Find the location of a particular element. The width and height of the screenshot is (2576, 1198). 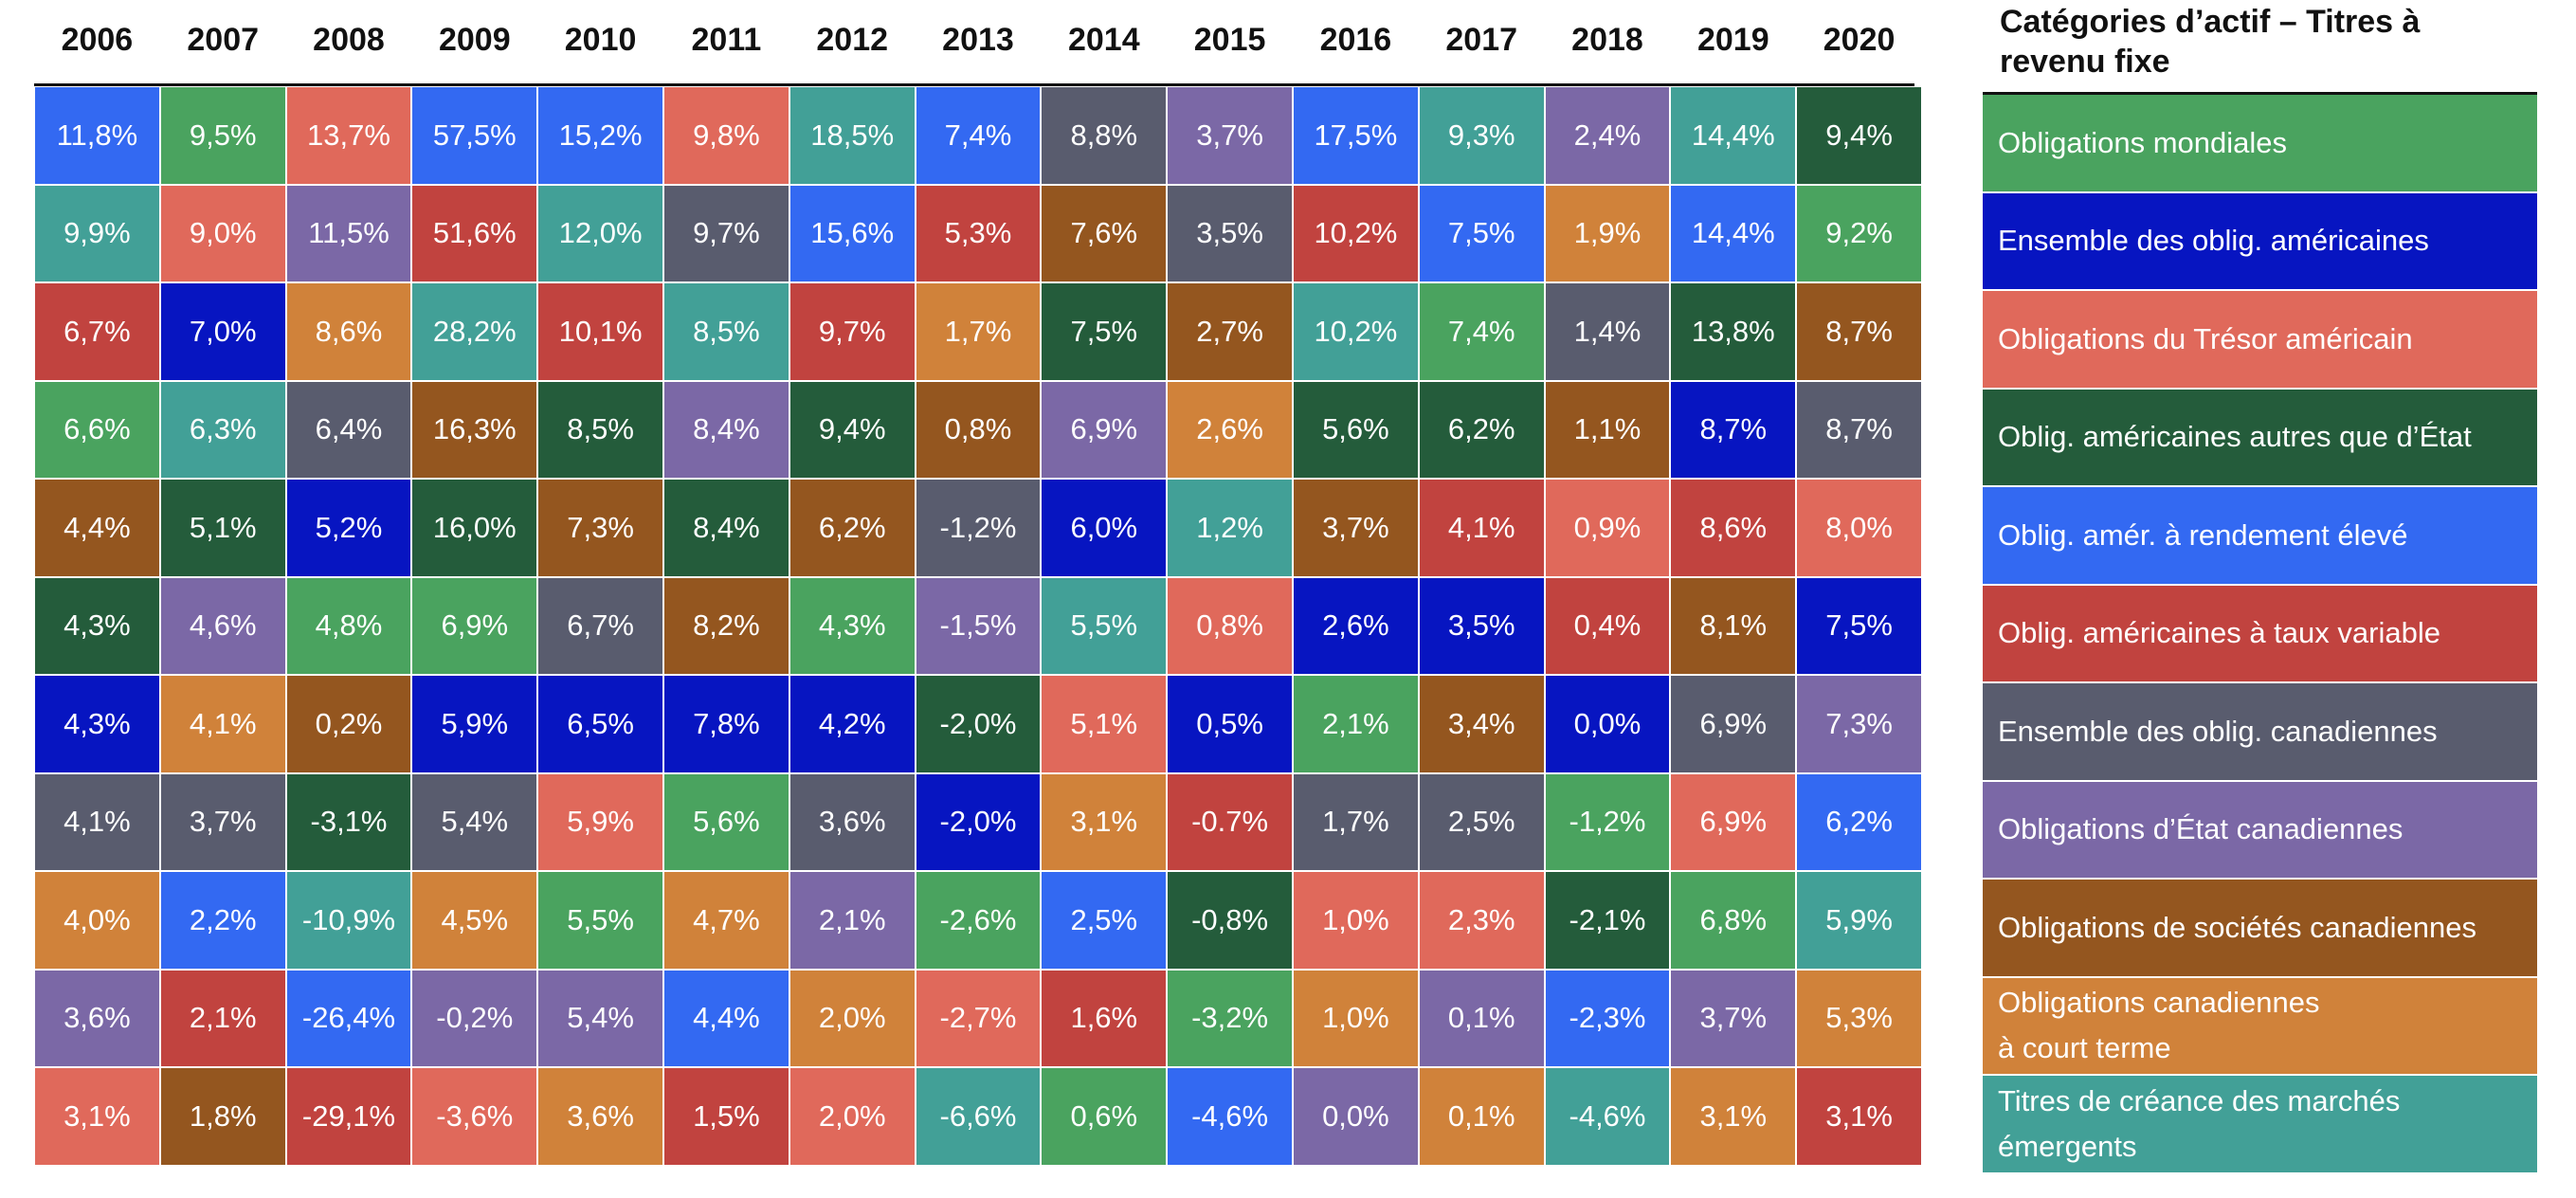

return-cell: 5,3% is located at coordinates (978, 233).